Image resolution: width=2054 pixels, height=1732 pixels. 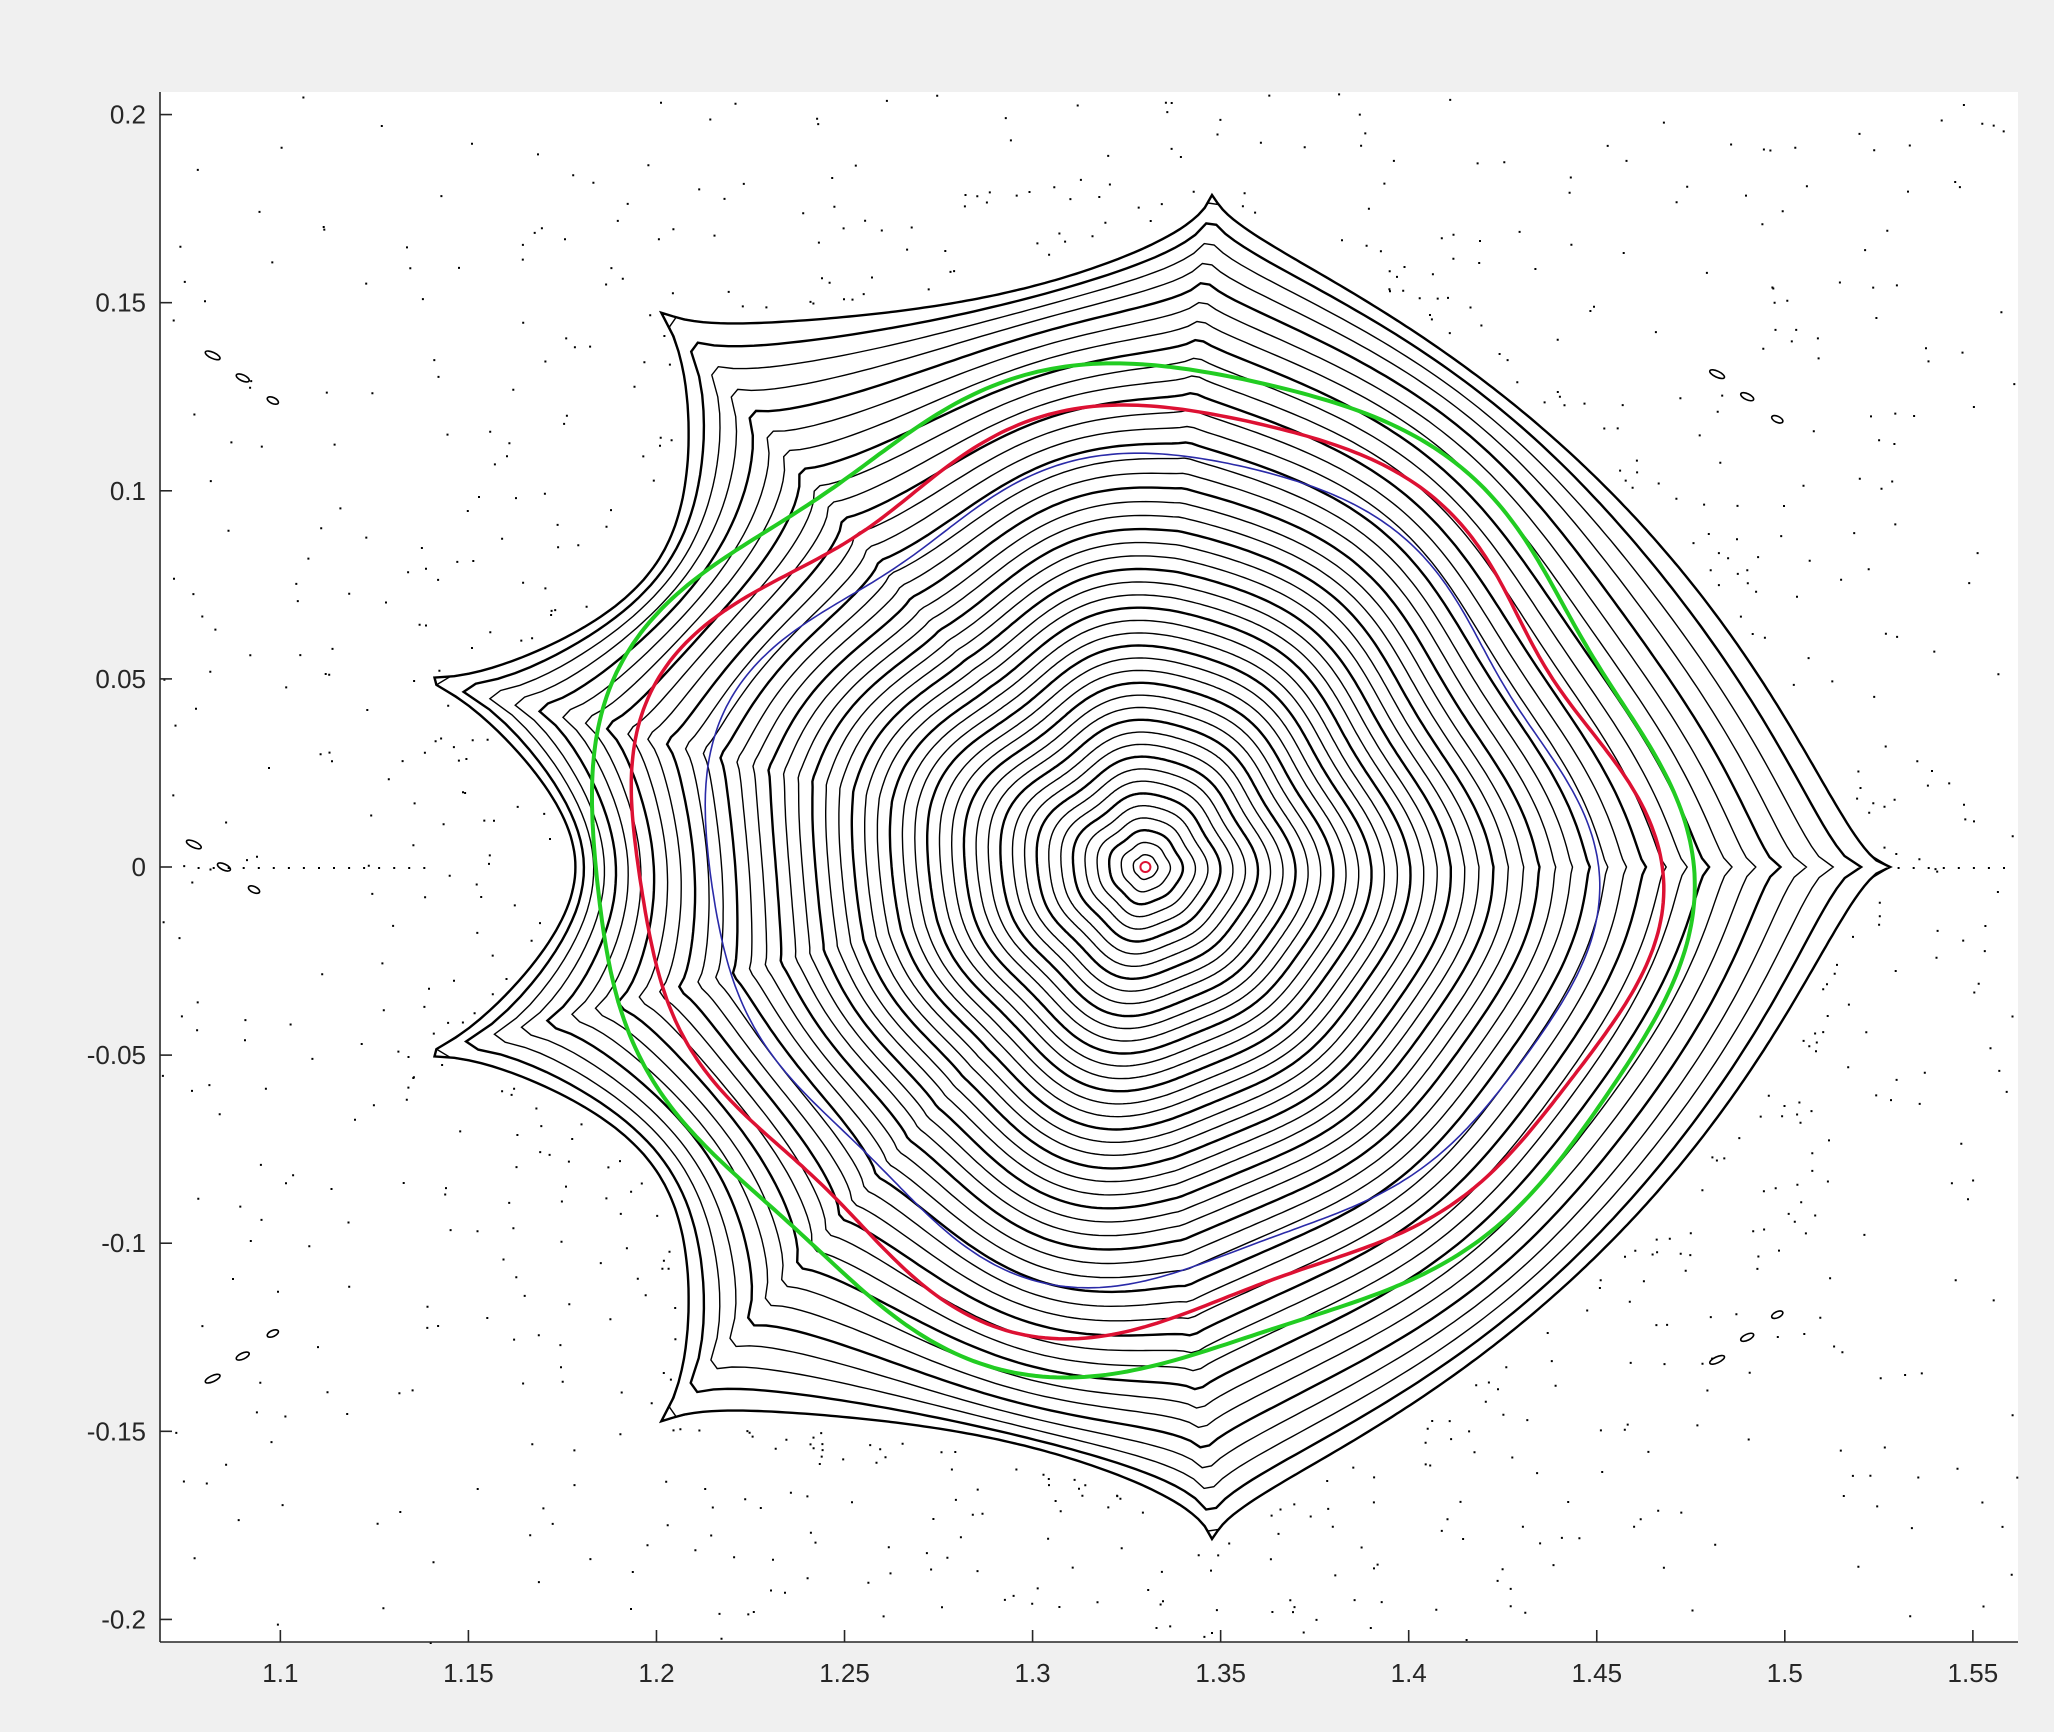 What do you see at coordinates (1101, 868) in the screenshot?
I see `midplane-points` at bounding box center [1101, 868].